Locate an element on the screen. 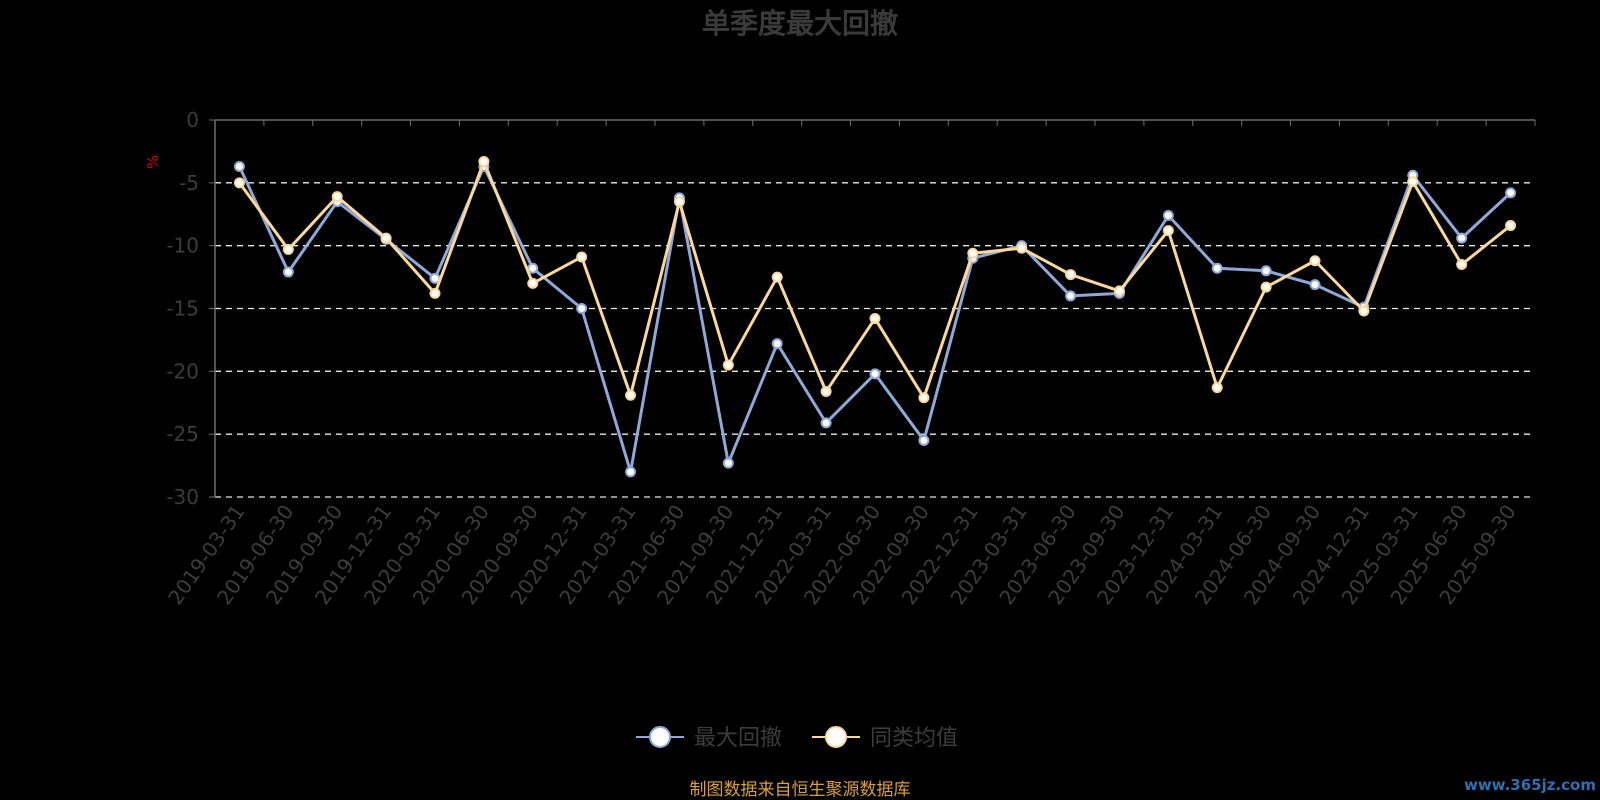  chart-title: 单季度最大回撤 is located at coordinates (800, 23).